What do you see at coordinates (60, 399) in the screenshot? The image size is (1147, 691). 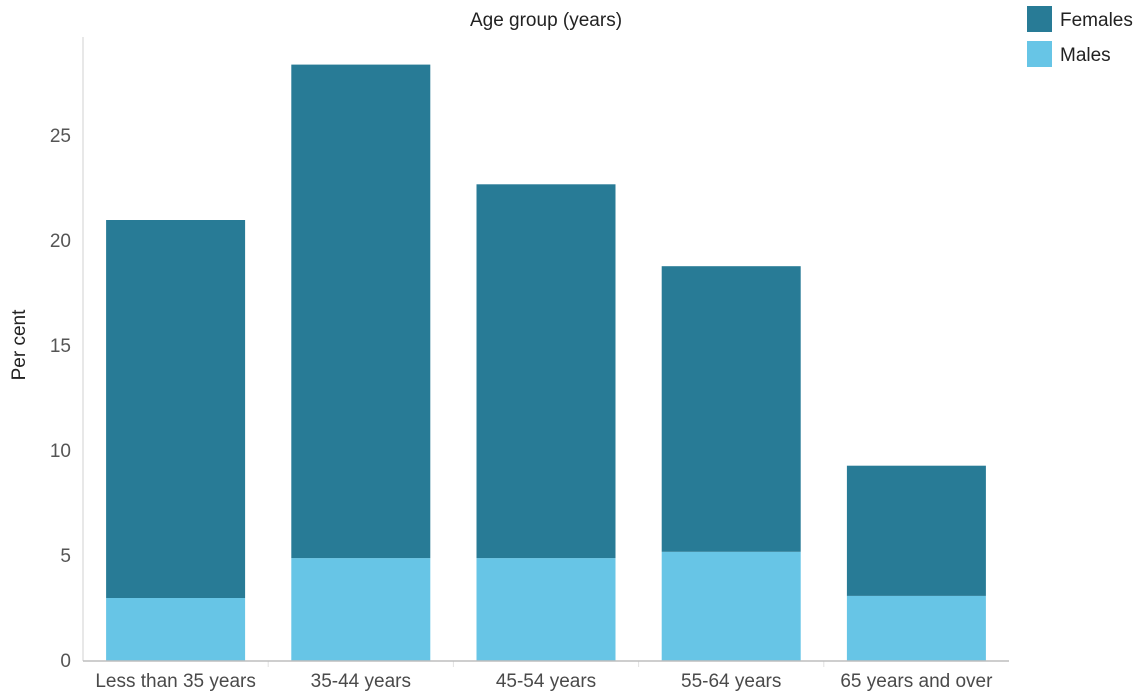 I see `y-axis-ticks: 0 5 10 15 20 25` at bounding box center [60, 399].